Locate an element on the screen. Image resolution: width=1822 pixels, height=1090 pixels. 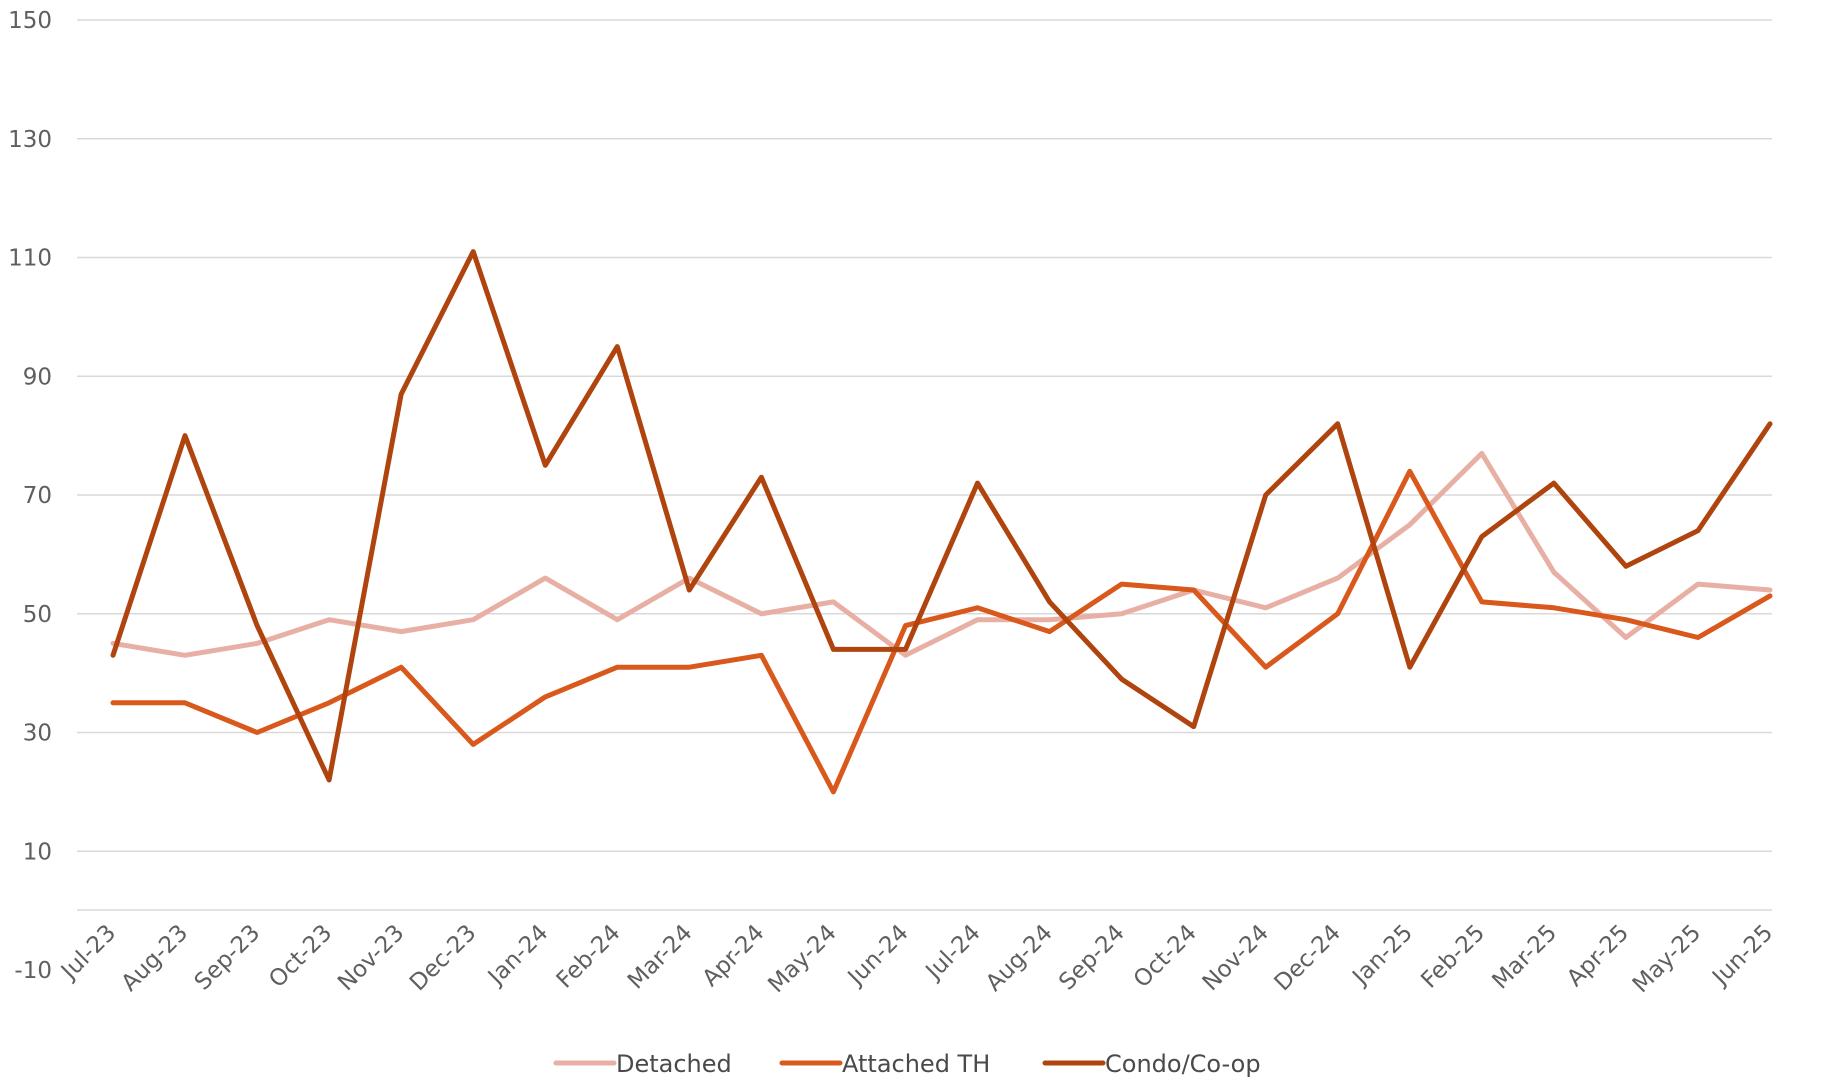
y-tick-label: 90 is located at coordinates (37, 377).